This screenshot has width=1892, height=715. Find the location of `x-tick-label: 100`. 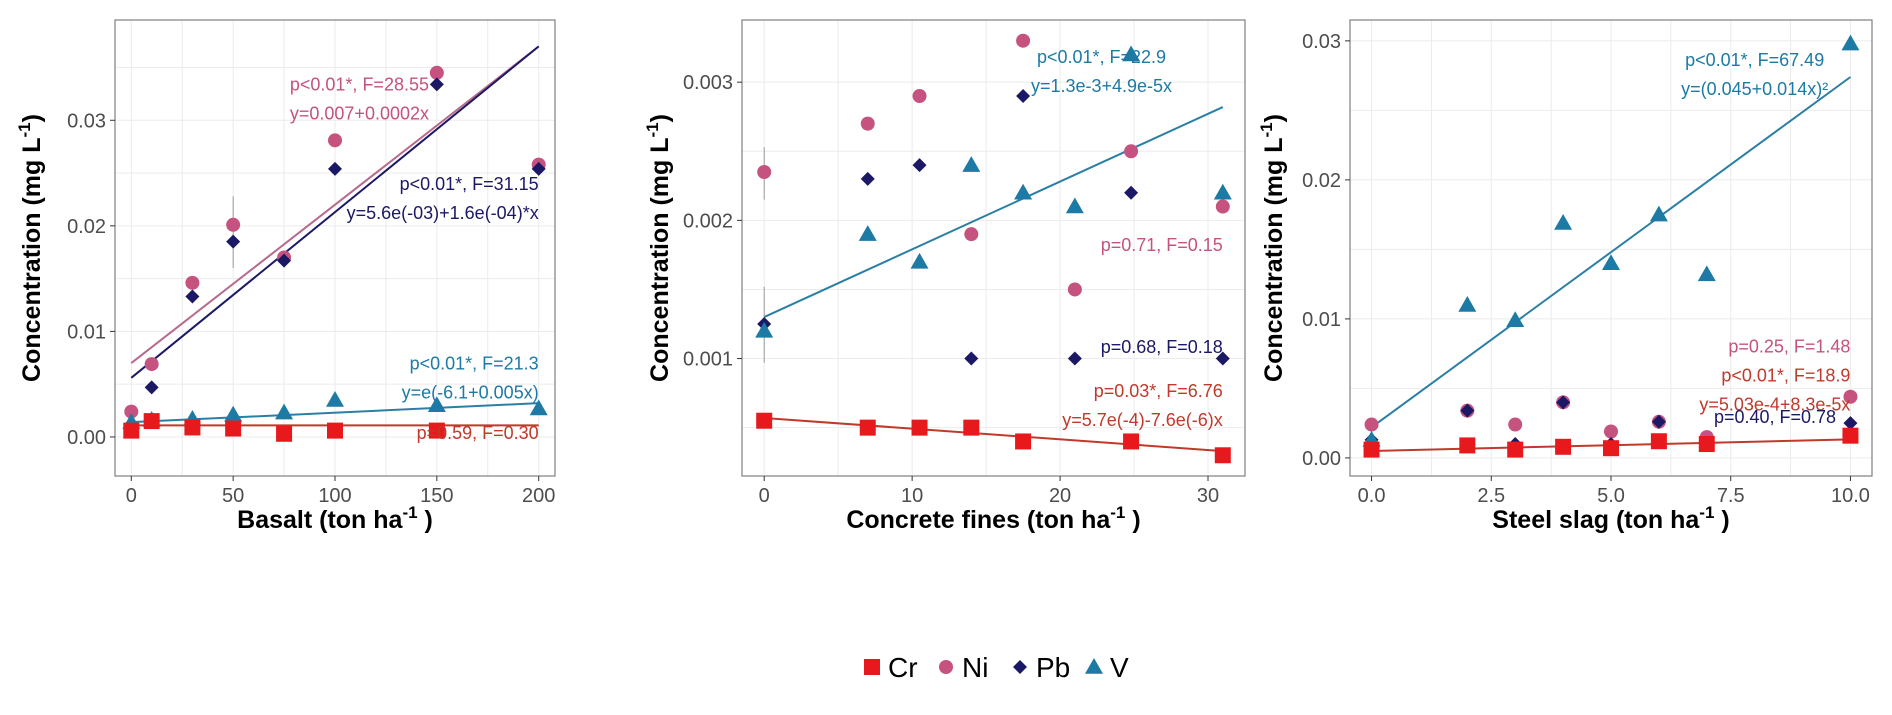

x-tick-label: 100 is located at coordinates (334, 496).